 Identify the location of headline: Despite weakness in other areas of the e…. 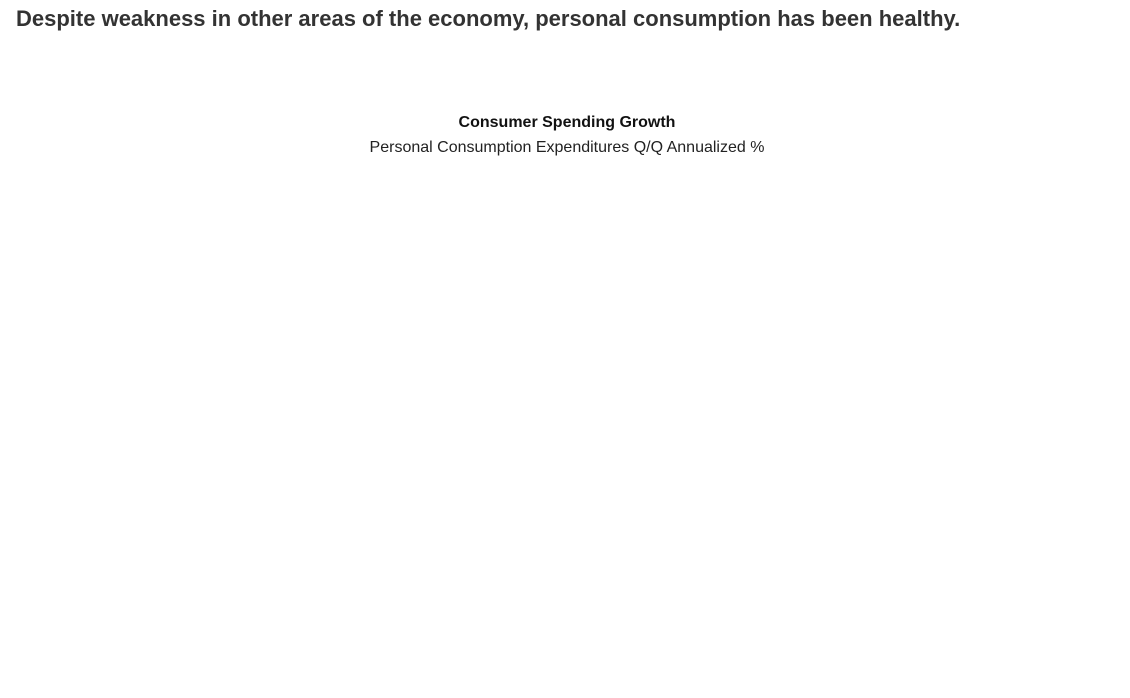
(488, 18).